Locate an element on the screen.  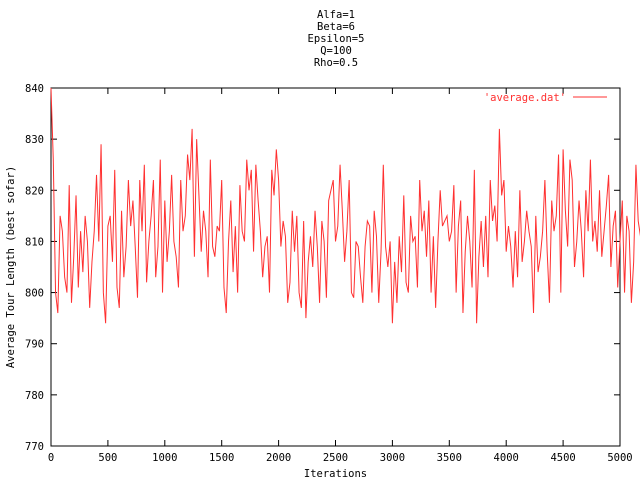
legend: 'average.dat' is located at coordinates (545, 98).